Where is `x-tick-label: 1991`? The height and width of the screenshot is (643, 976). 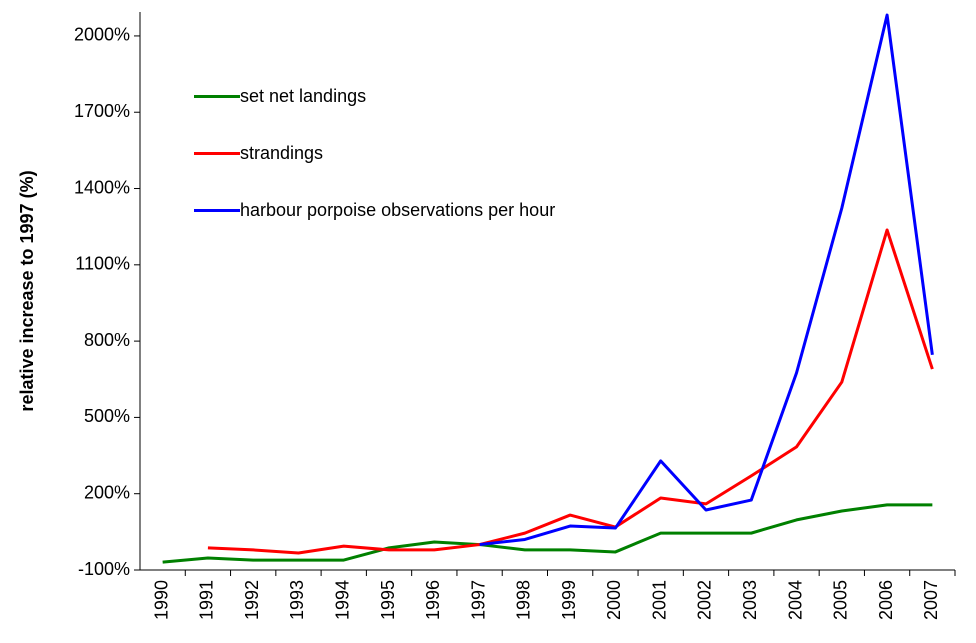 x-tick-label: 1991 is located at coordinates (207, 600).